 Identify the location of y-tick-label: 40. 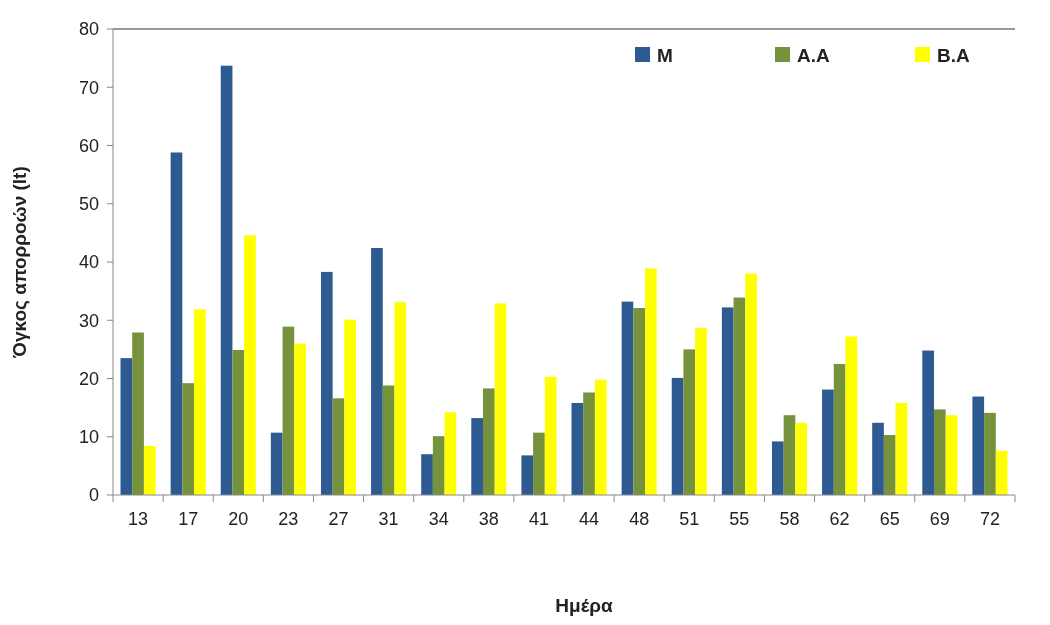
(88, 262).